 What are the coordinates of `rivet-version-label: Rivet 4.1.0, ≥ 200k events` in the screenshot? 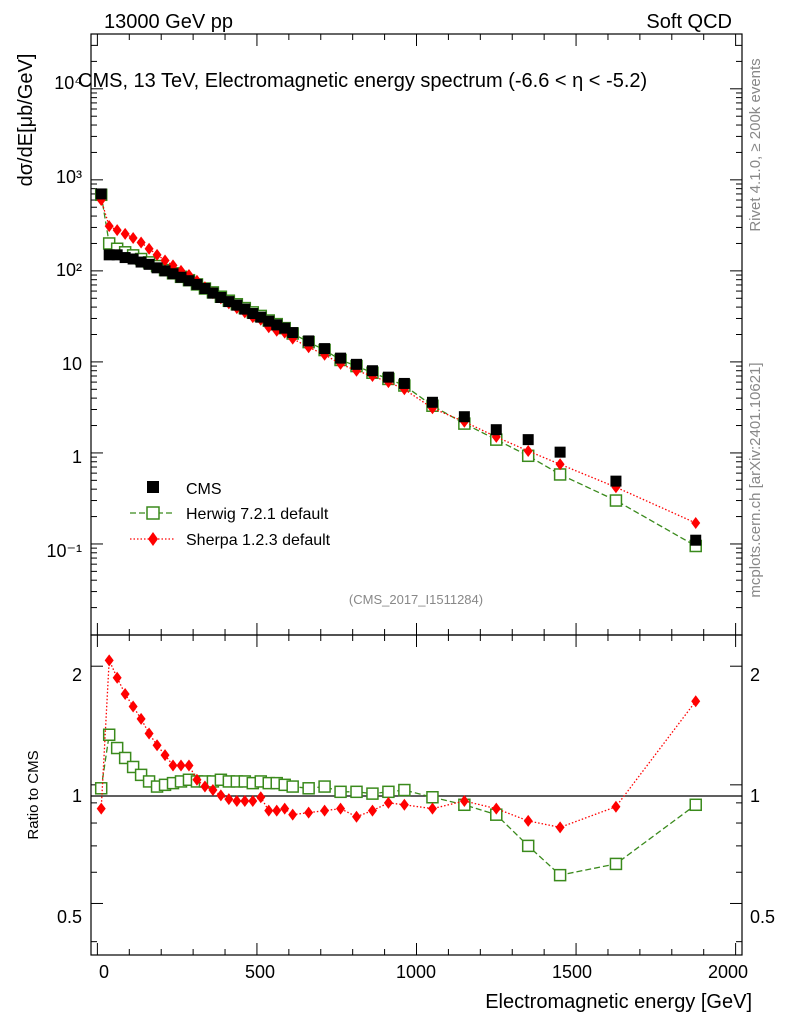 It's located at (755, 144).